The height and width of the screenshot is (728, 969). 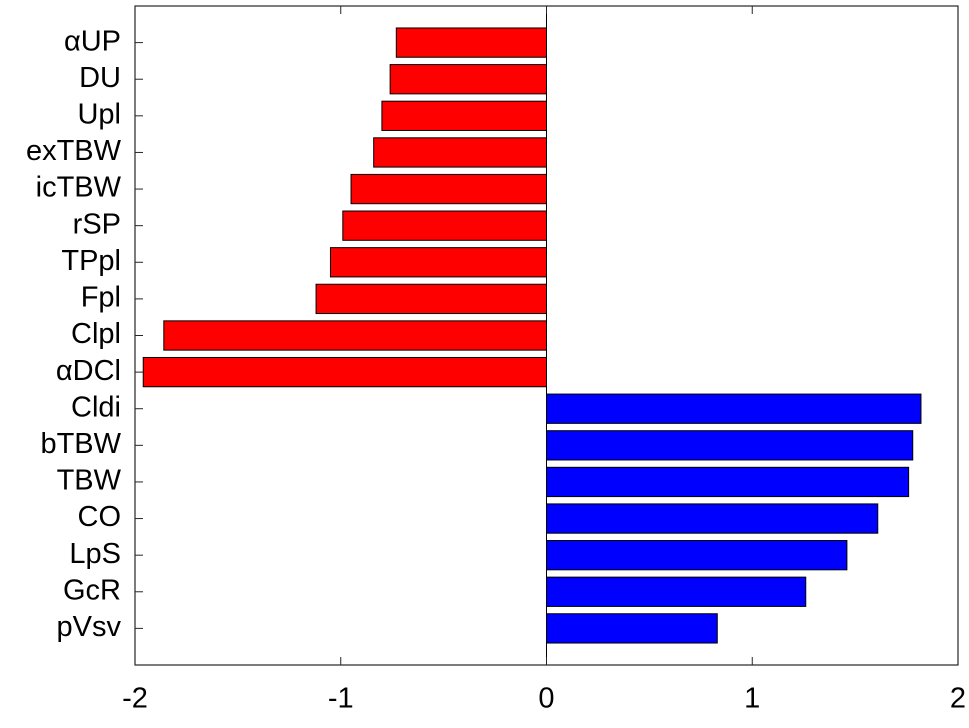 I want to click on x-tick-label: -2, so click(x=135, y=699).